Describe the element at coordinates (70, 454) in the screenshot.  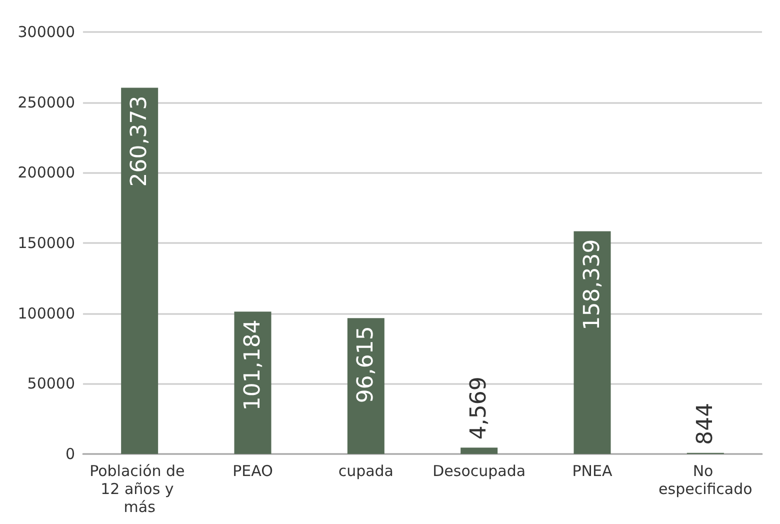
I see `y-tick-label: 0` at that location.